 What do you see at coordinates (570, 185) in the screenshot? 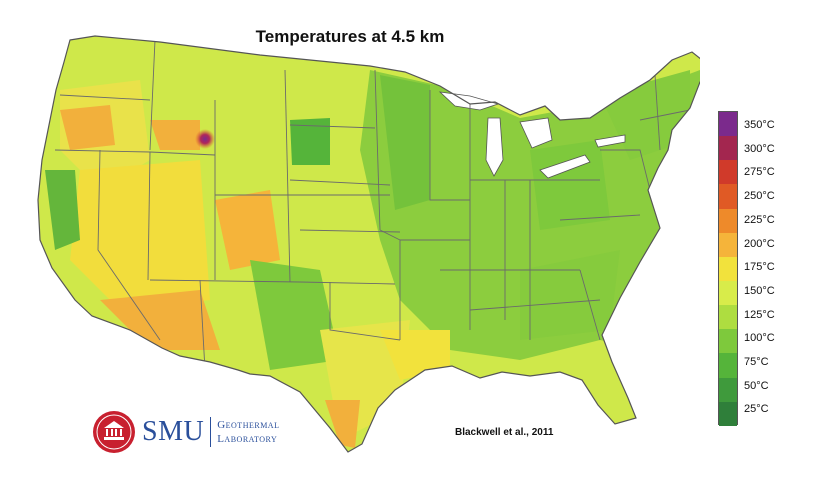
I see `ohio-cool-zone` at bounding box center [570, 185].